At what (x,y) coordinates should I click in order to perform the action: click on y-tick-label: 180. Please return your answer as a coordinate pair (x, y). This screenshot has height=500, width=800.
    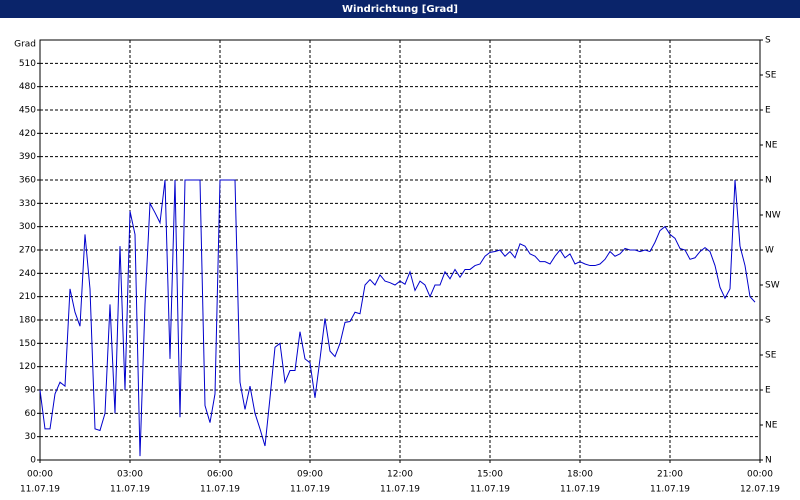
    Looking at the image, I should click on (27, 321).